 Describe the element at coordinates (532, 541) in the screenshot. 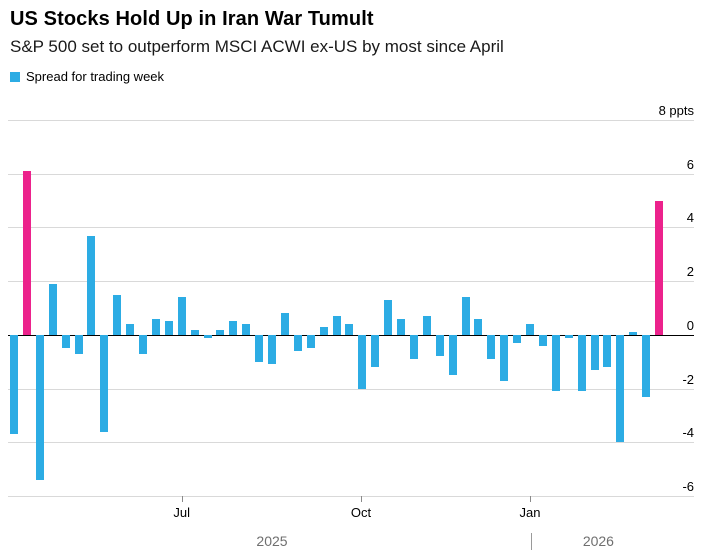

I see `year-divider` at that location.